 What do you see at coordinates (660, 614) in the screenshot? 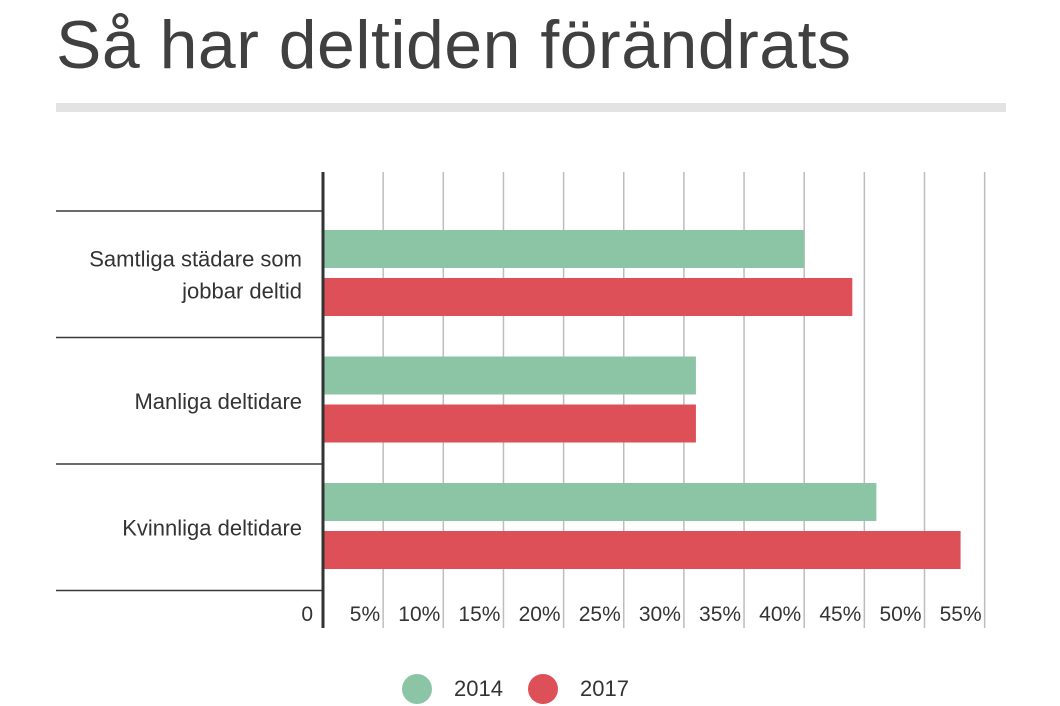
I see `x-tick-label: 30%` at bounding box center [660, 614].